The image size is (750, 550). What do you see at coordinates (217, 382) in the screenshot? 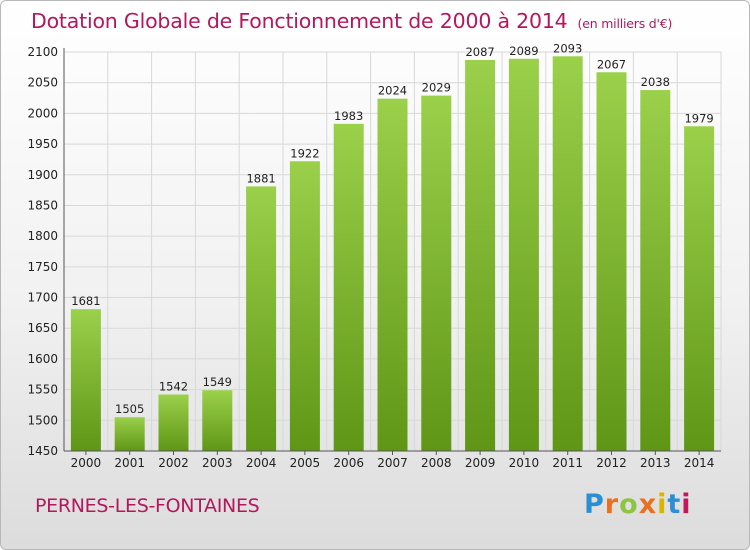
I see `value-label: 1549` at bounding box center [217, 382].